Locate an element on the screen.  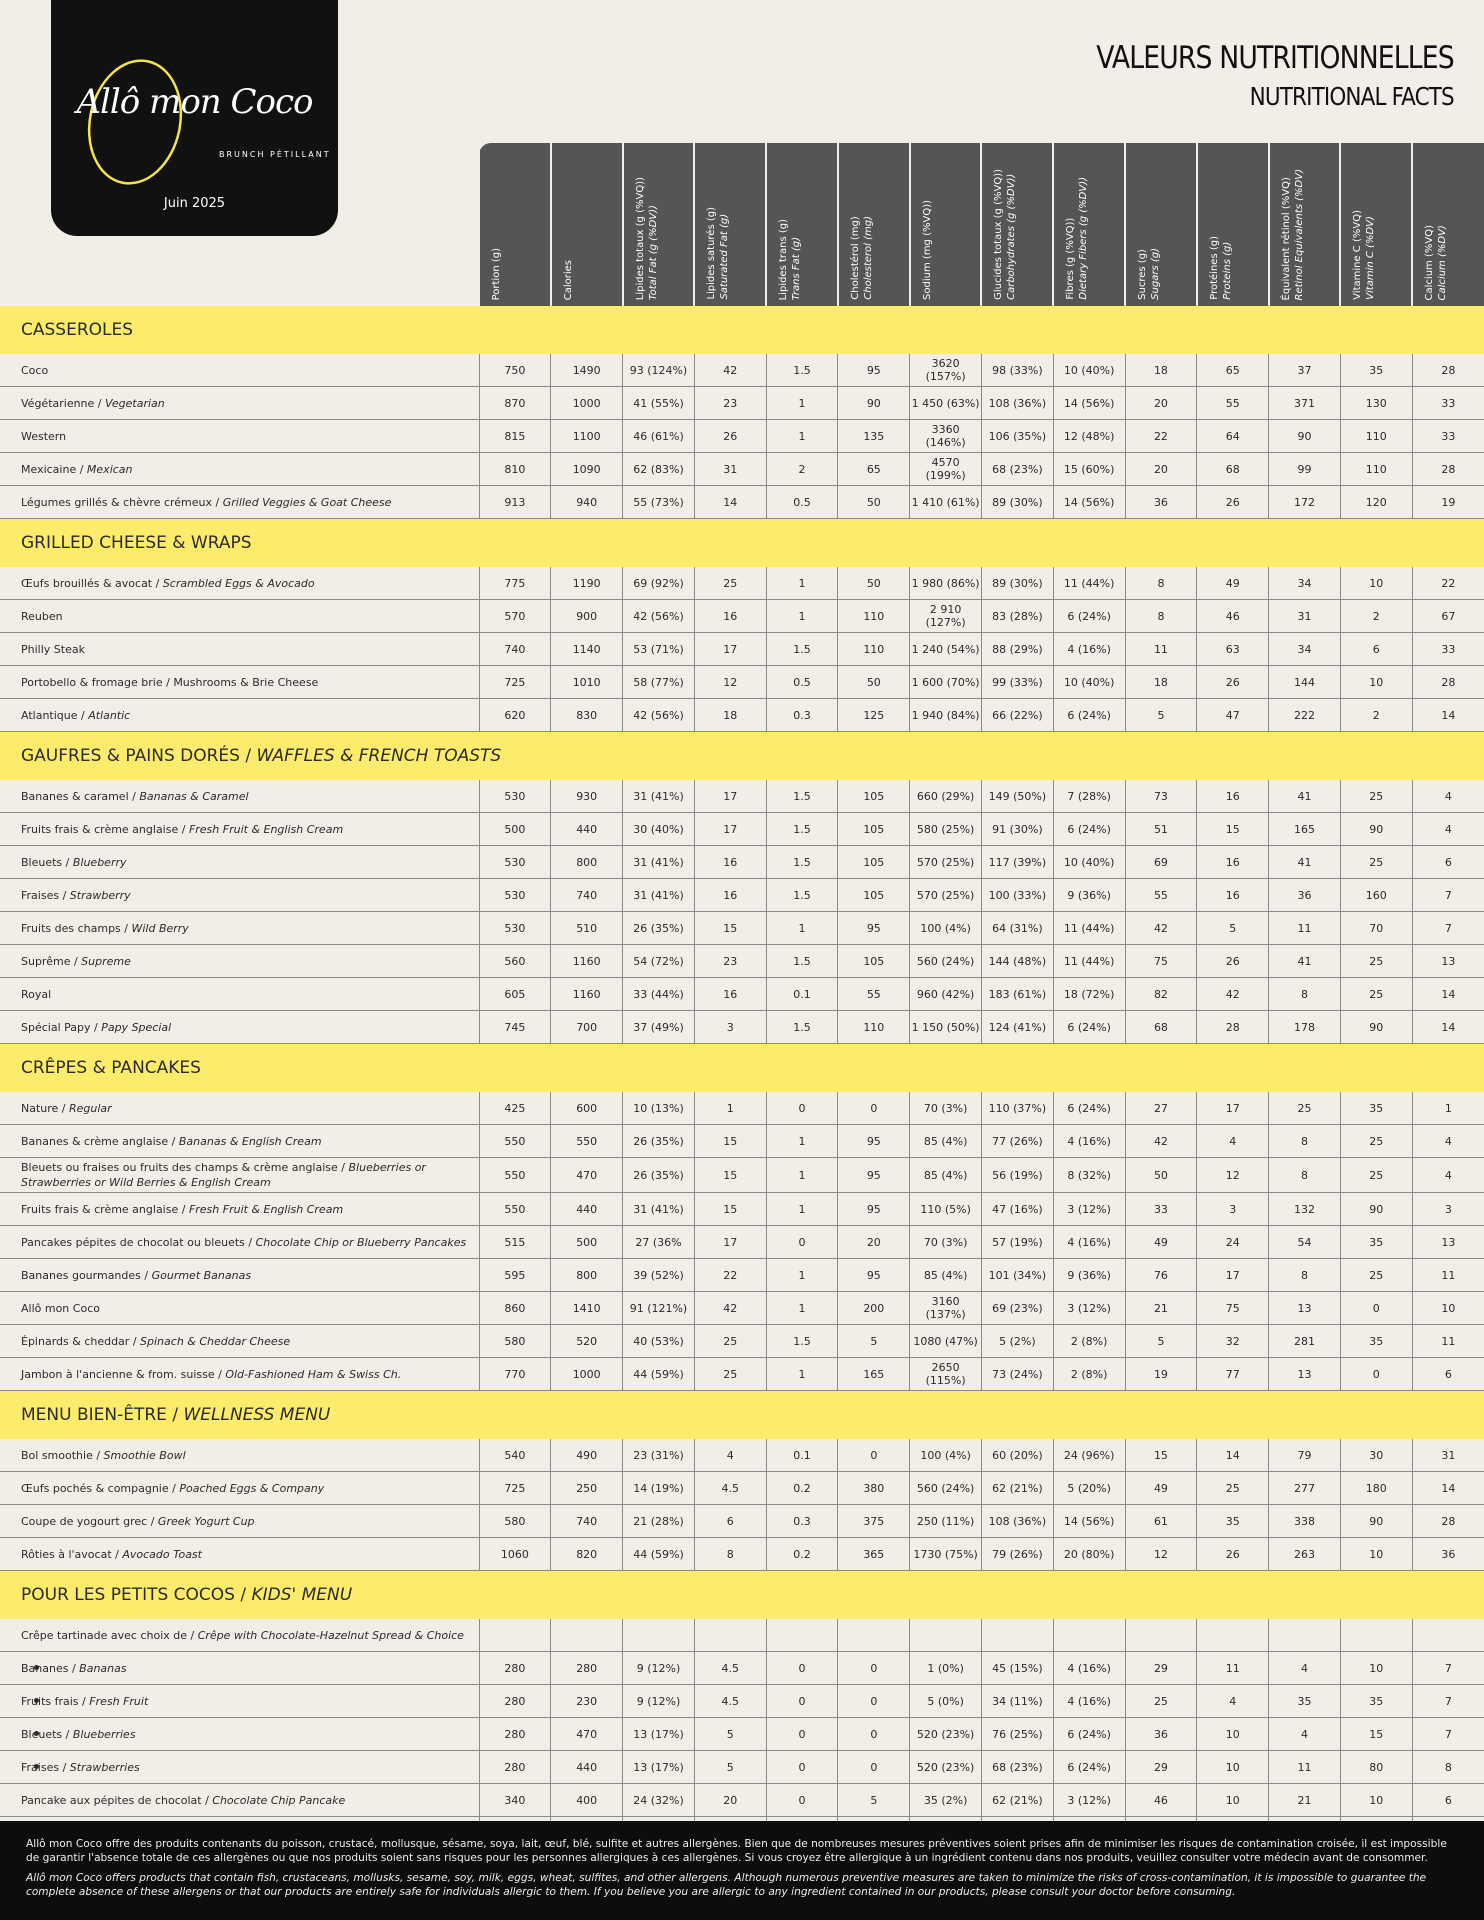
value-cell: 23 is located at coordinates (730, 403).